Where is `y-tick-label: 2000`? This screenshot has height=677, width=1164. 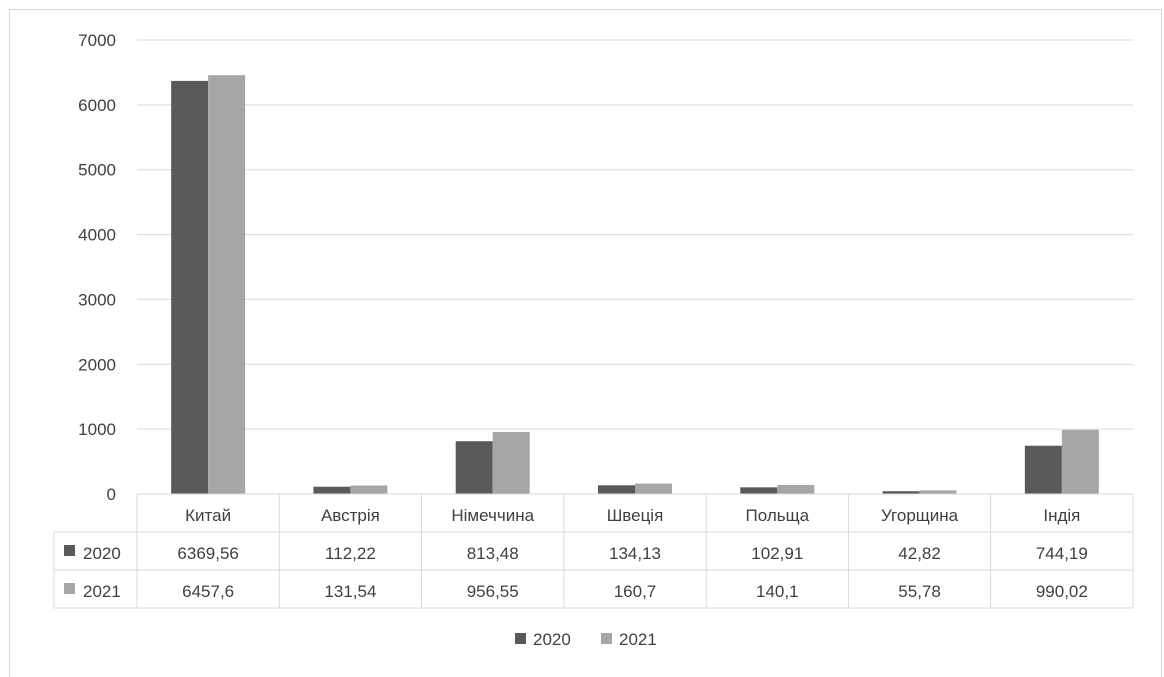 y-tick-label: 2000 is located at coordinates (97, 364).